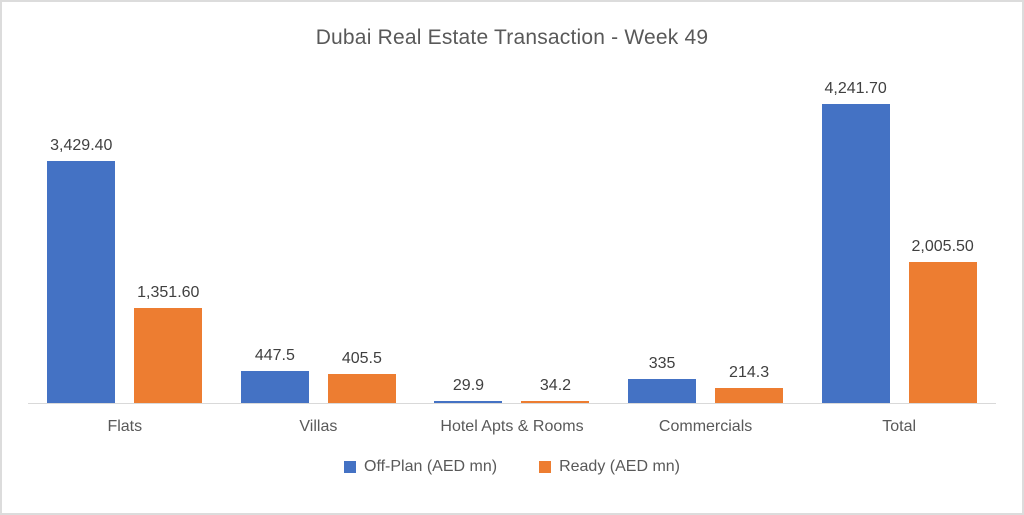 This screenshot has height=515, width=1024. I want to click on legend-swatch-off-plan-icon, so click(350, 467).